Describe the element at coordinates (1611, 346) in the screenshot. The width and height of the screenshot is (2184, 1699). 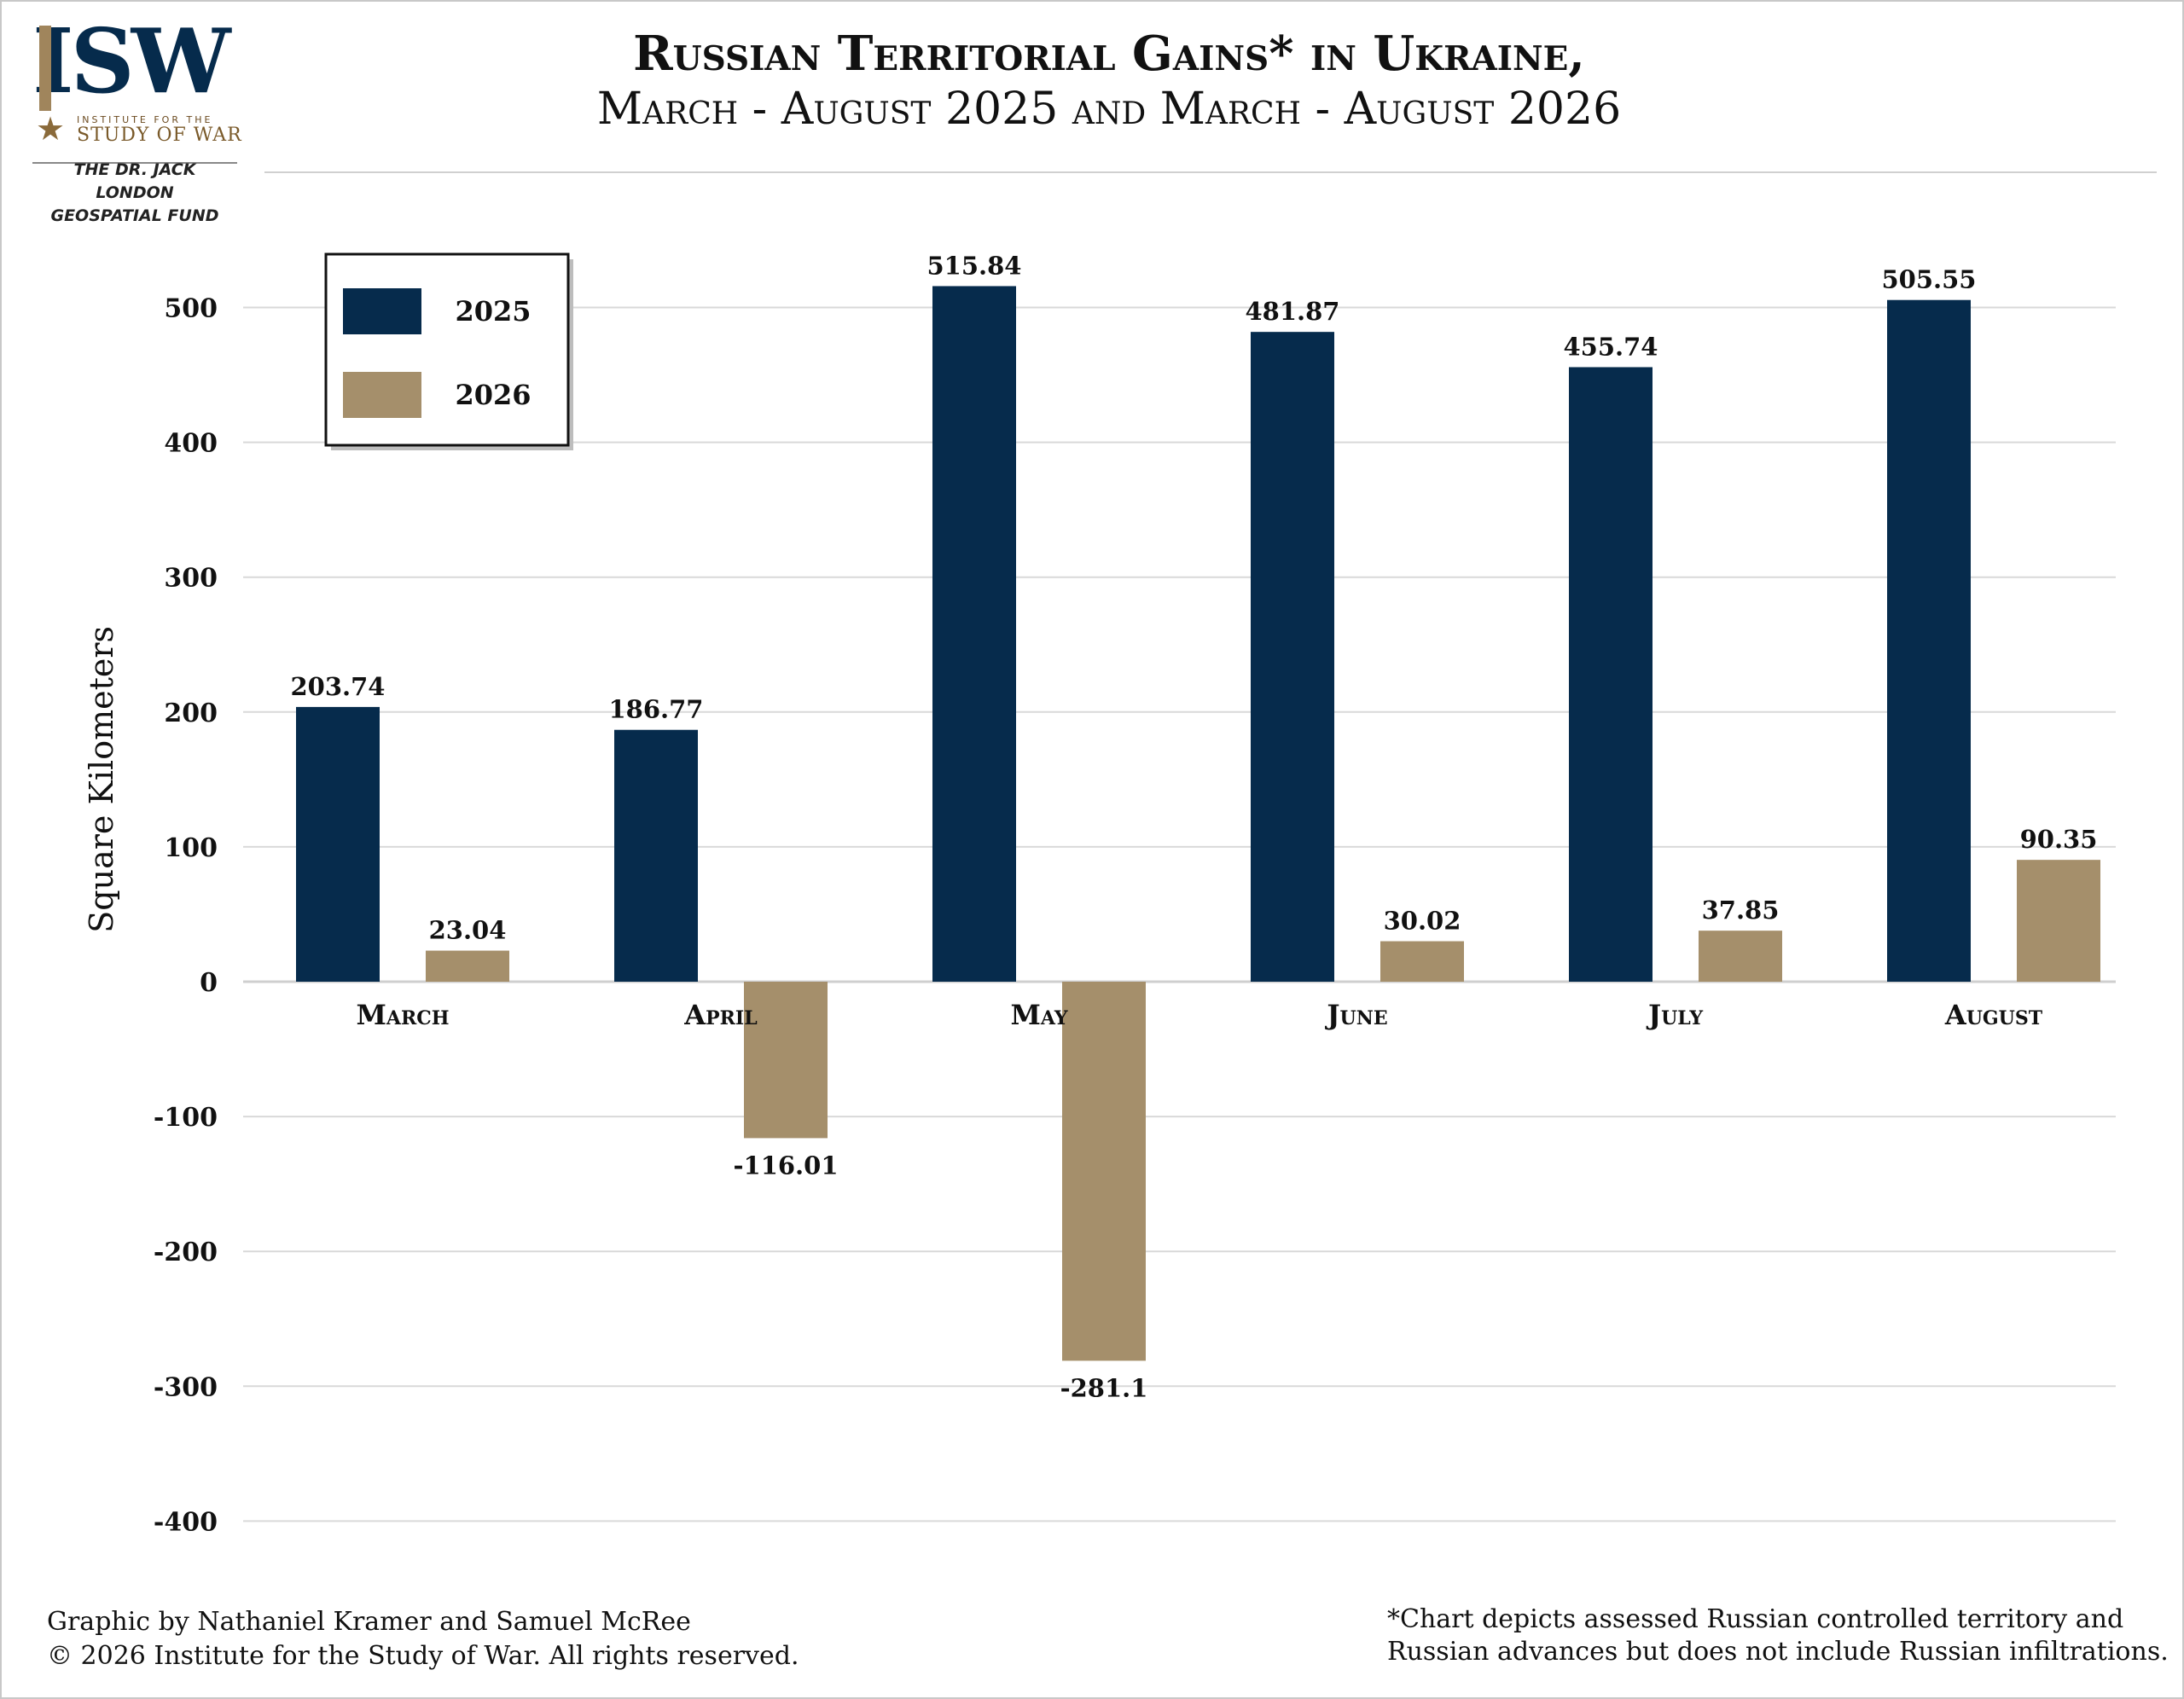
I see `data-label: 455.74` at that location.